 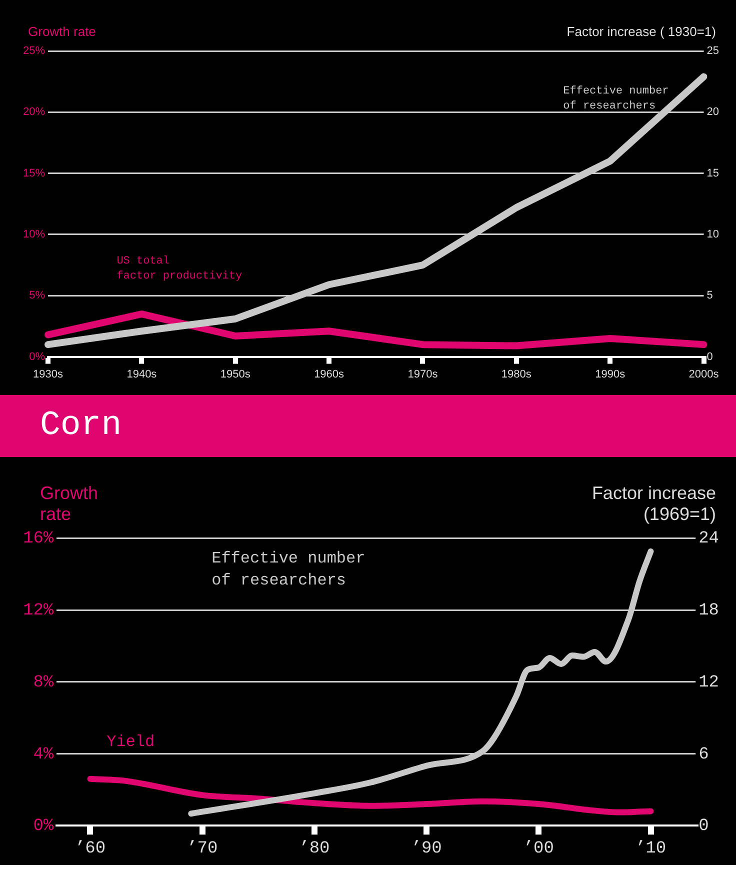 What do you see at coordinates (38, 611) in the screenshot?
I see `y-tick-label: 12%` at bounding box center [38, 611].